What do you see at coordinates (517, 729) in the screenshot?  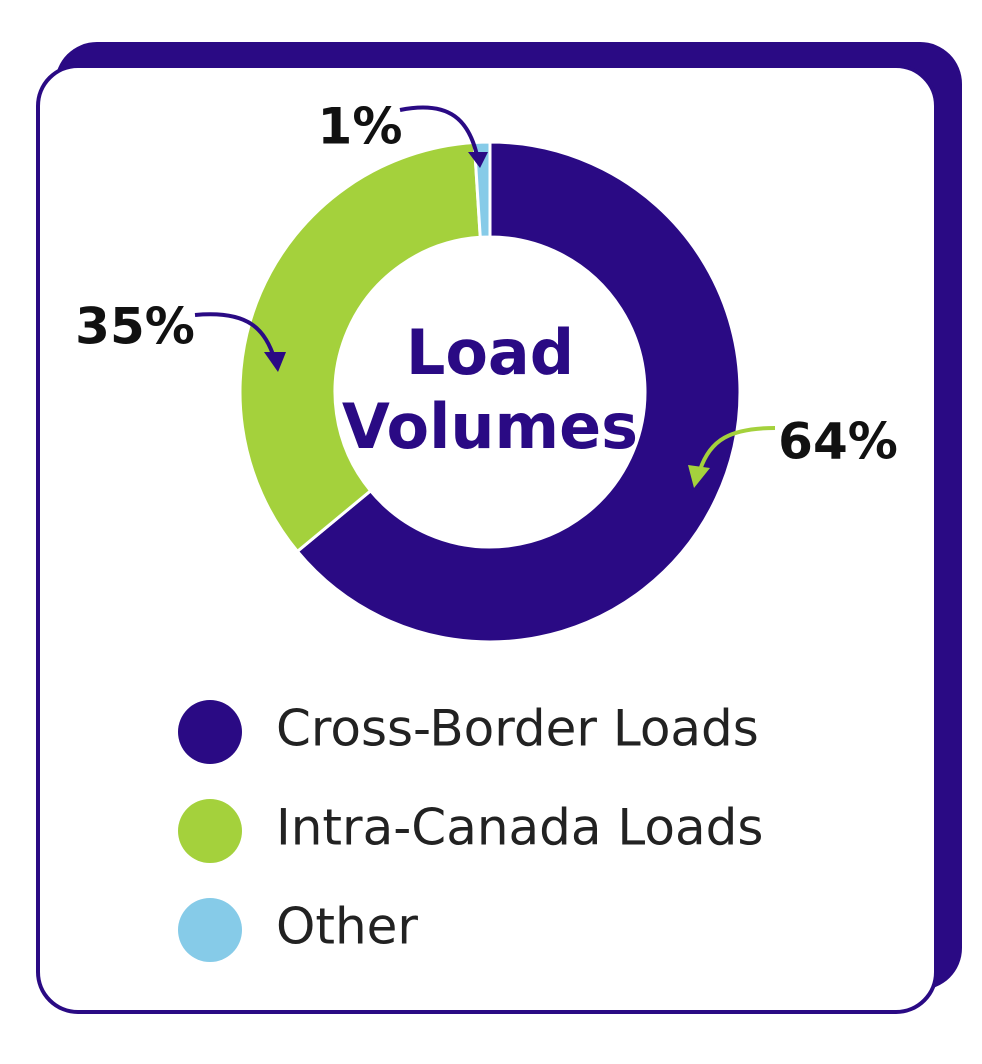 I see `legend-label: Cross-Border Loads` at bounding box center [517, 729].